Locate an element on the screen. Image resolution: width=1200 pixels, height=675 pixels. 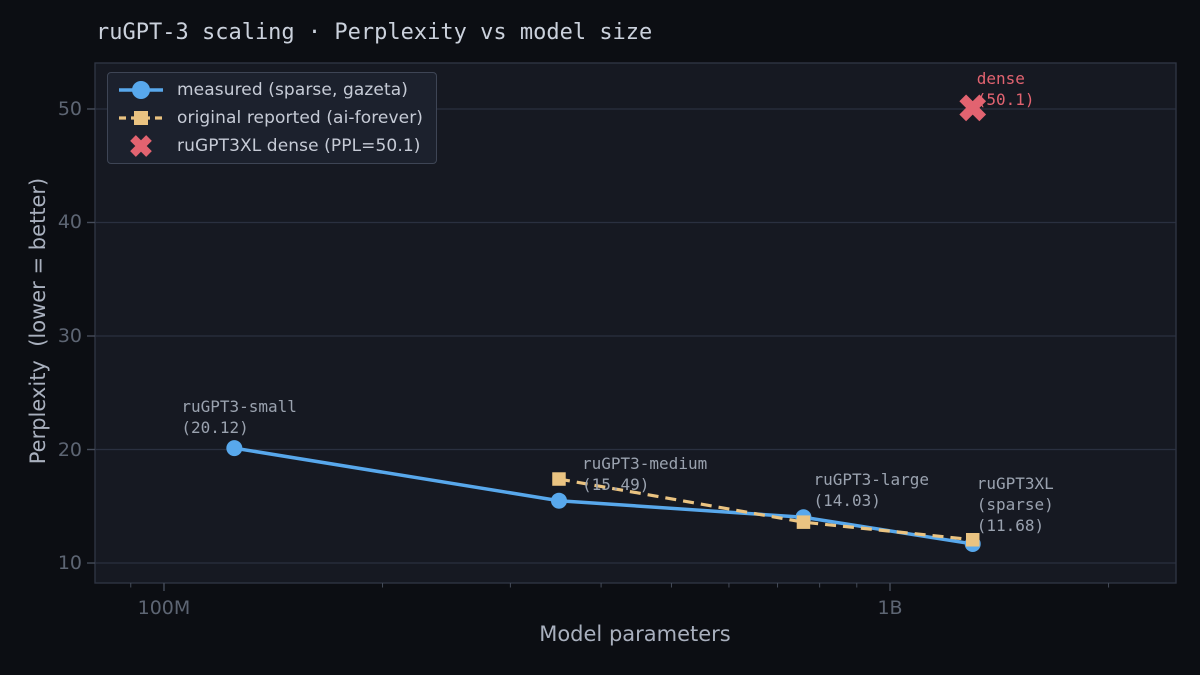
y-tick-label: 50 is located at coordinates (69, 108).